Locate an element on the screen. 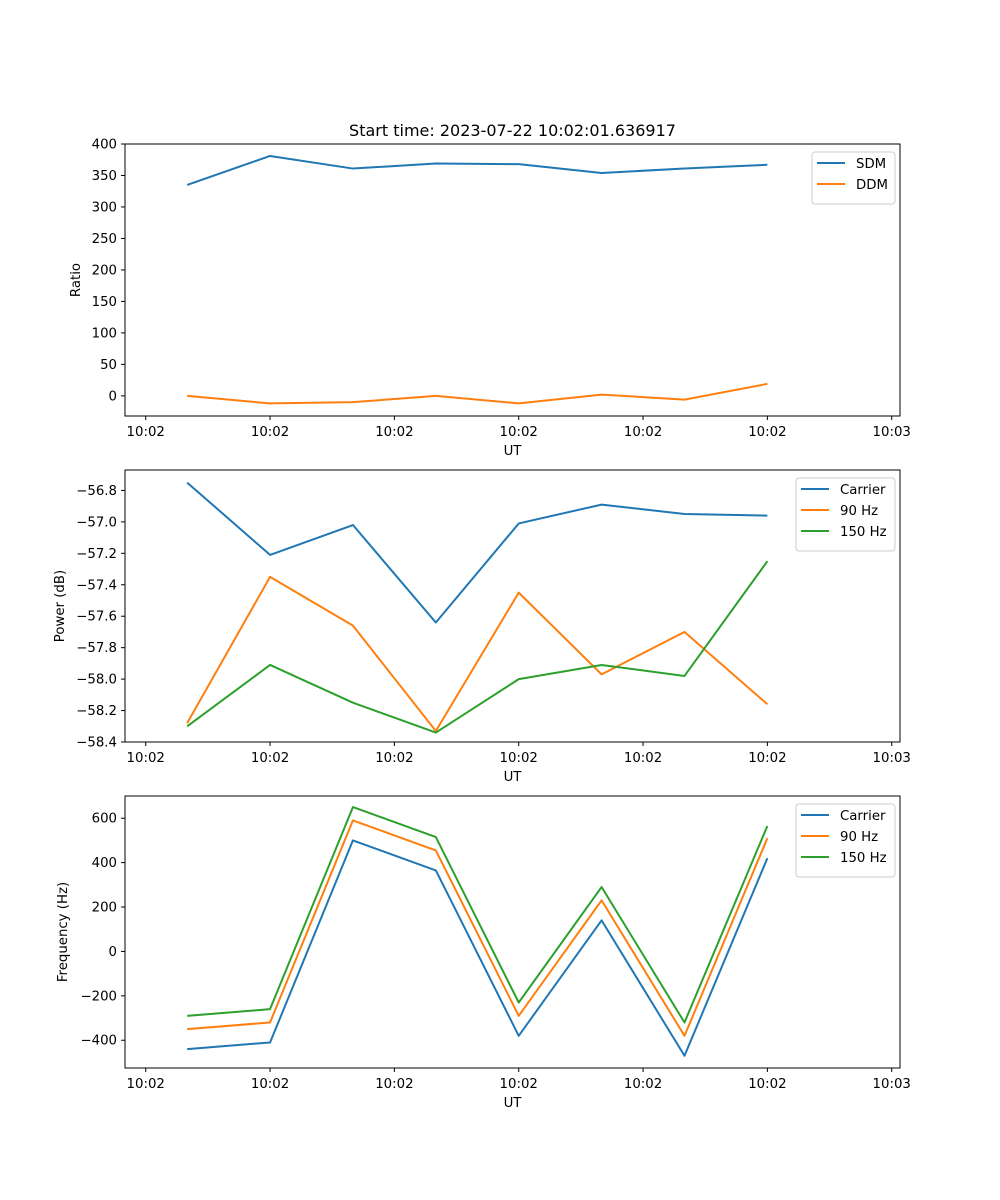 The image size is (1000, 1200). figure-title: Start time: 2023-07-22 10:02:01.636917 is located at coordinates (512, 130).